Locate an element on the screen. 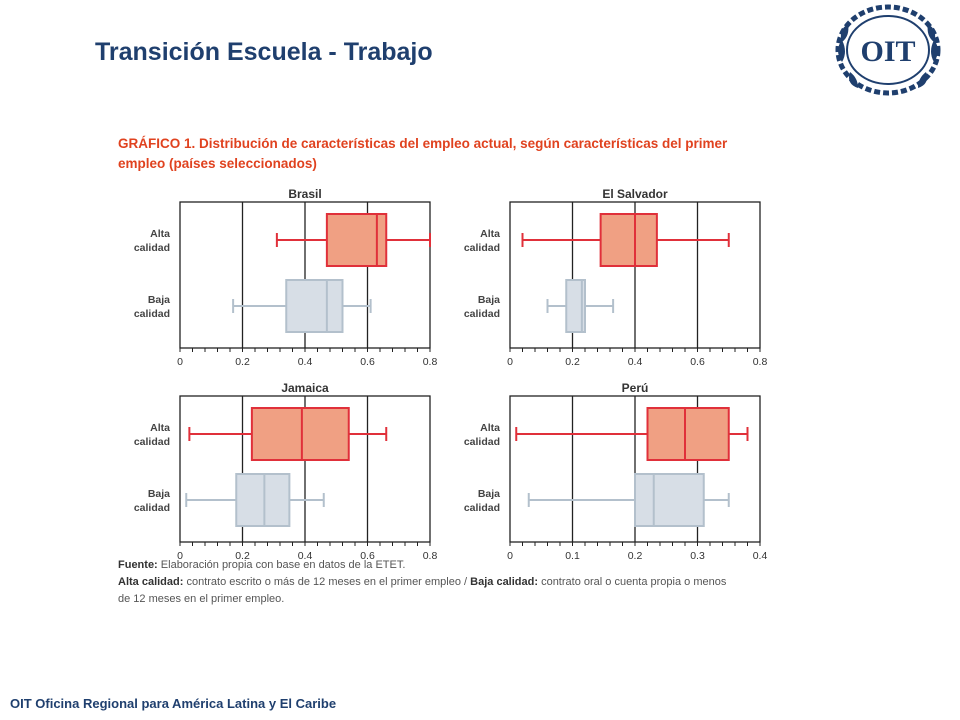 The width and height of the screenshot is (960, 720). oit-logo-text: OIT is located at coordinates (887, 51).